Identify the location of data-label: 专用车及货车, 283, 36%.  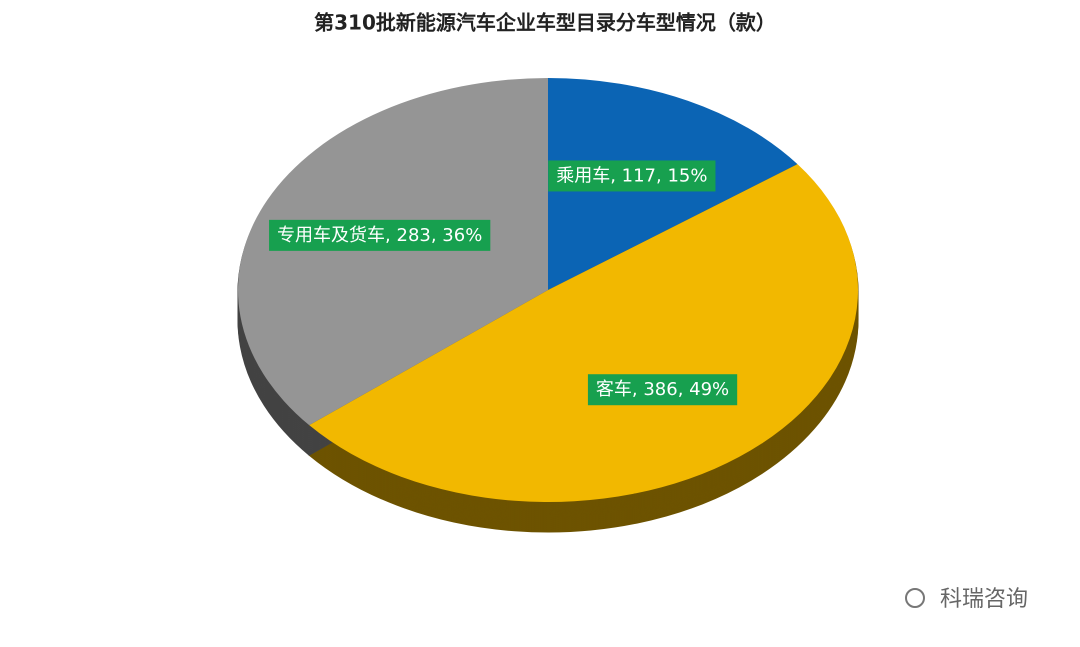
(380, 235).